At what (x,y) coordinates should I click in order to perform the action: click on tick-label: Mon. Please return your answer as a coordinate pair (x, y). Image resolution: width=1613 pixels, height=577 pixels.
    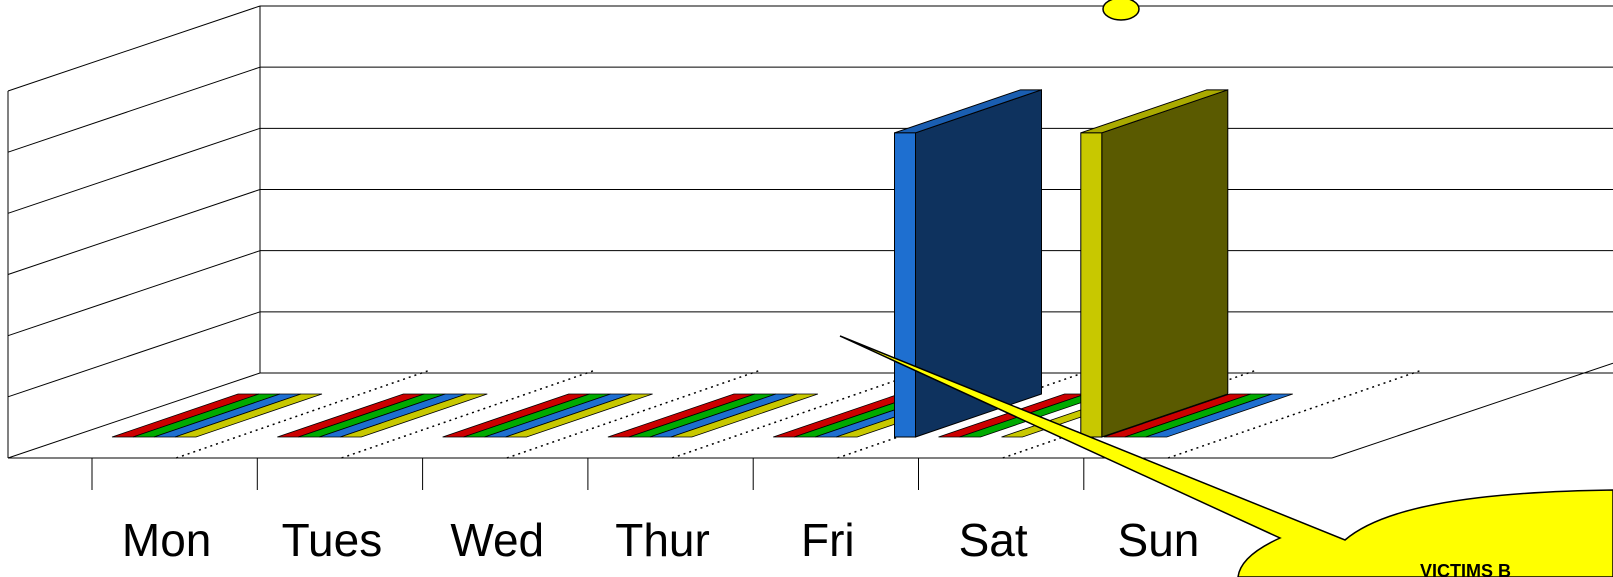
    Looking at the image, I should click on (166, 540).